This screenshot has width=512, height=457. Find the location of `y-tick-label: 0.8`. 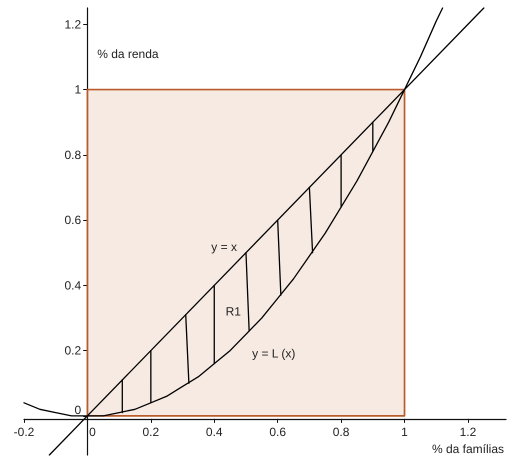

y-tick-label: 0.8 is located at coordinates (73, 155).